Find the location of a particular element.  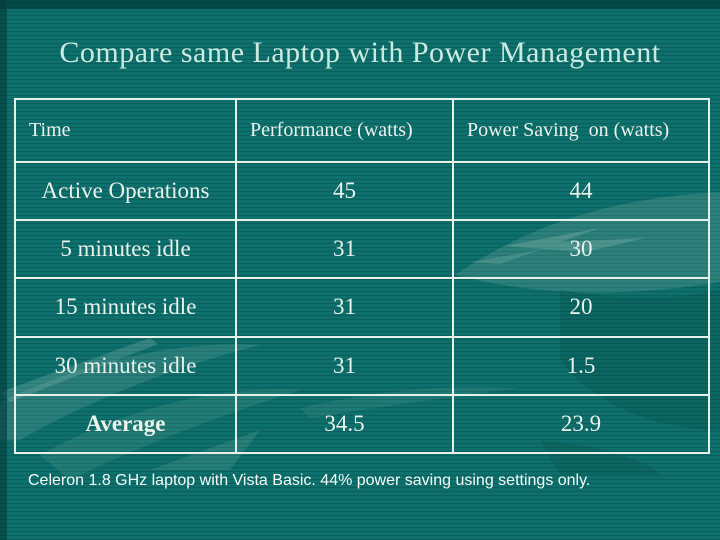

table-row: Active Operations 45 44 is located at coordinates (362, 191).